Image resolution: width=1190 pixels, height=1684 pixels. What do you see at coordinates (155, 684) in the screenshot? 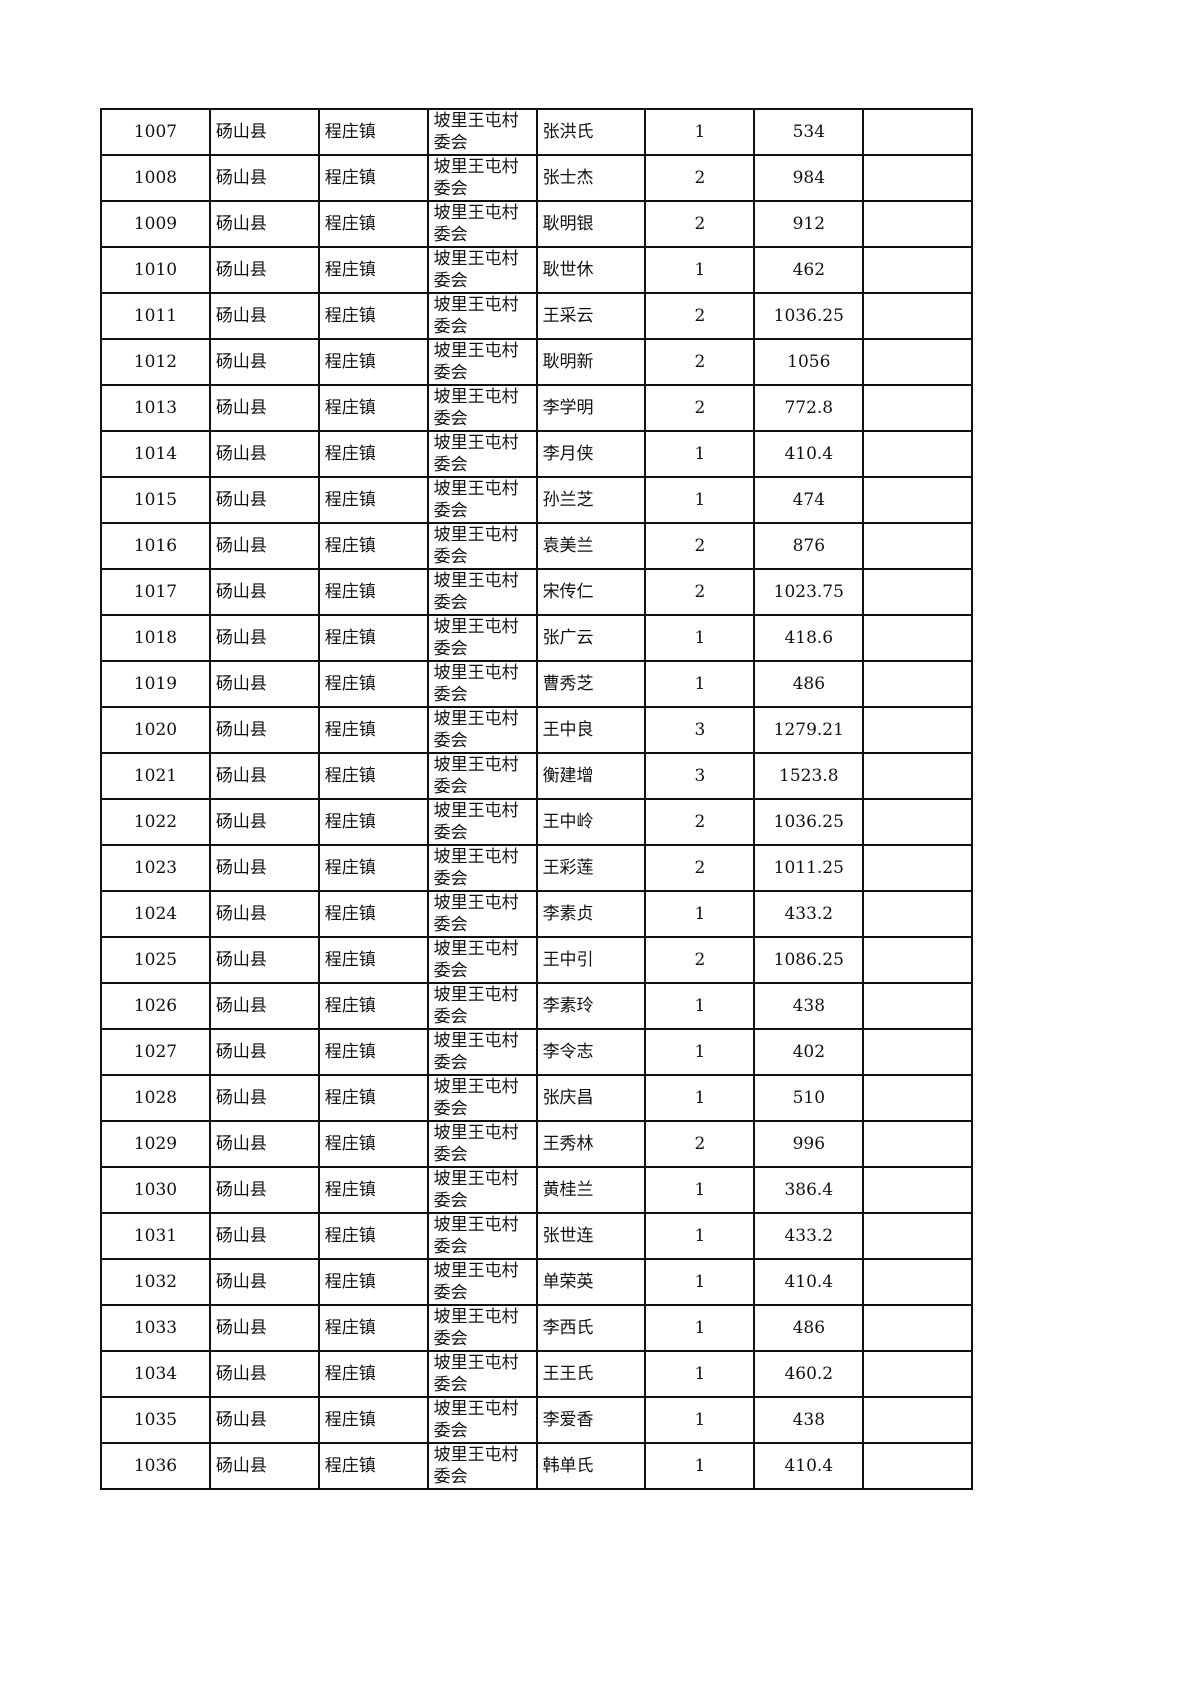
I see `cell-number: 1019` at bounding box center [155, 684].